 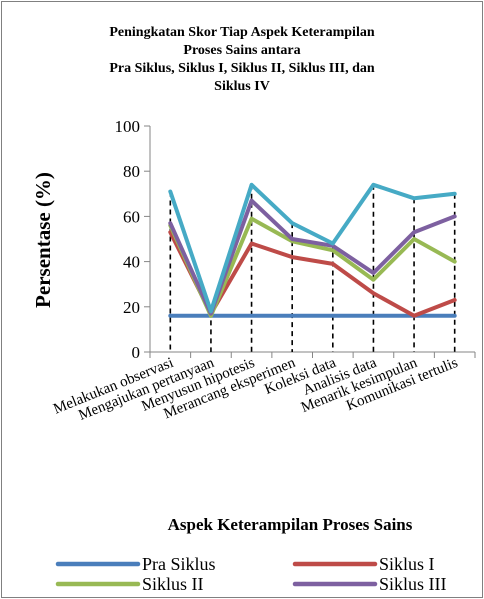 I want to click on y-tick-label: 40, so click(x=131, y=262).